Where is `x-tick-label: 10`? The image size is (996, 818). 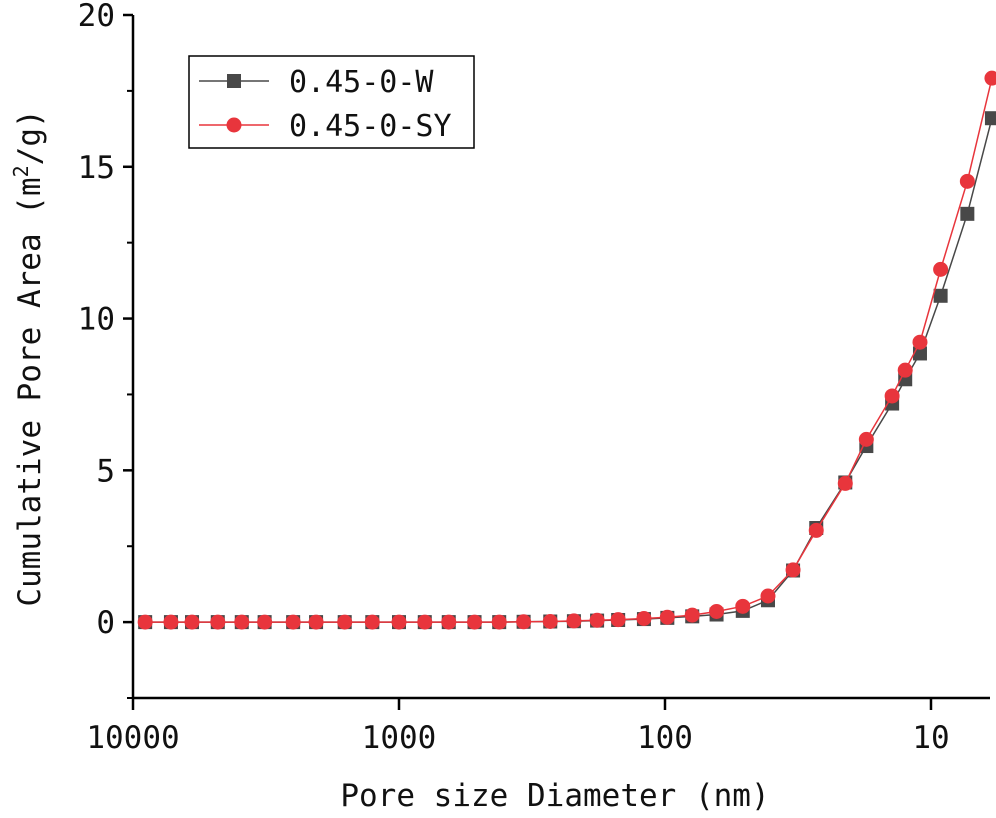 x-tick-label: 10 is located at coordinates (930, 738).